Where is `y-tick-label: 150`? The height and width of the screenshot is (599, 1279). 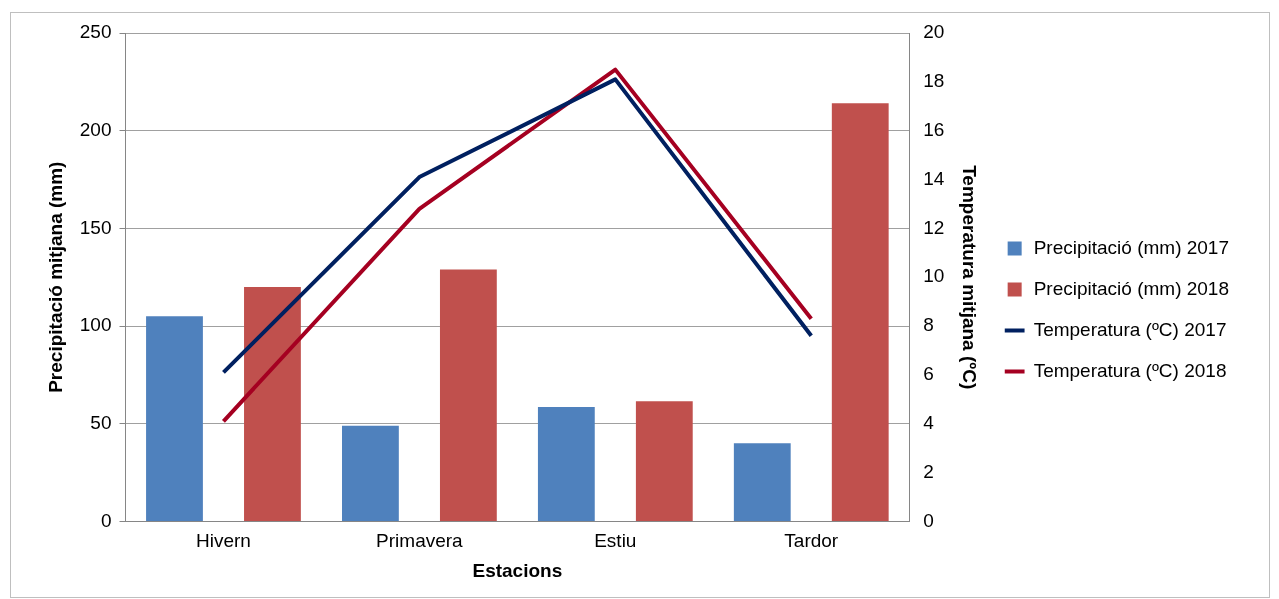 y-tick-label: 150 is located at coordinates (95, 227).